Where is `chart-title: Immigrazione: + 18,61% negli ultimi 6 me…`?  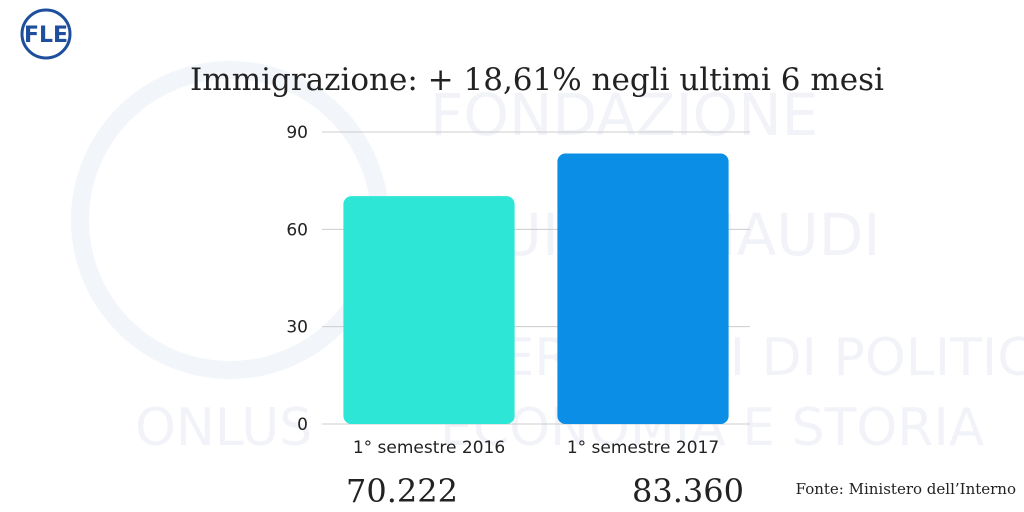
chart-title: Immigrazione: + 18,61% negli ultimi 6 me… is located at coordinates (537, 80).